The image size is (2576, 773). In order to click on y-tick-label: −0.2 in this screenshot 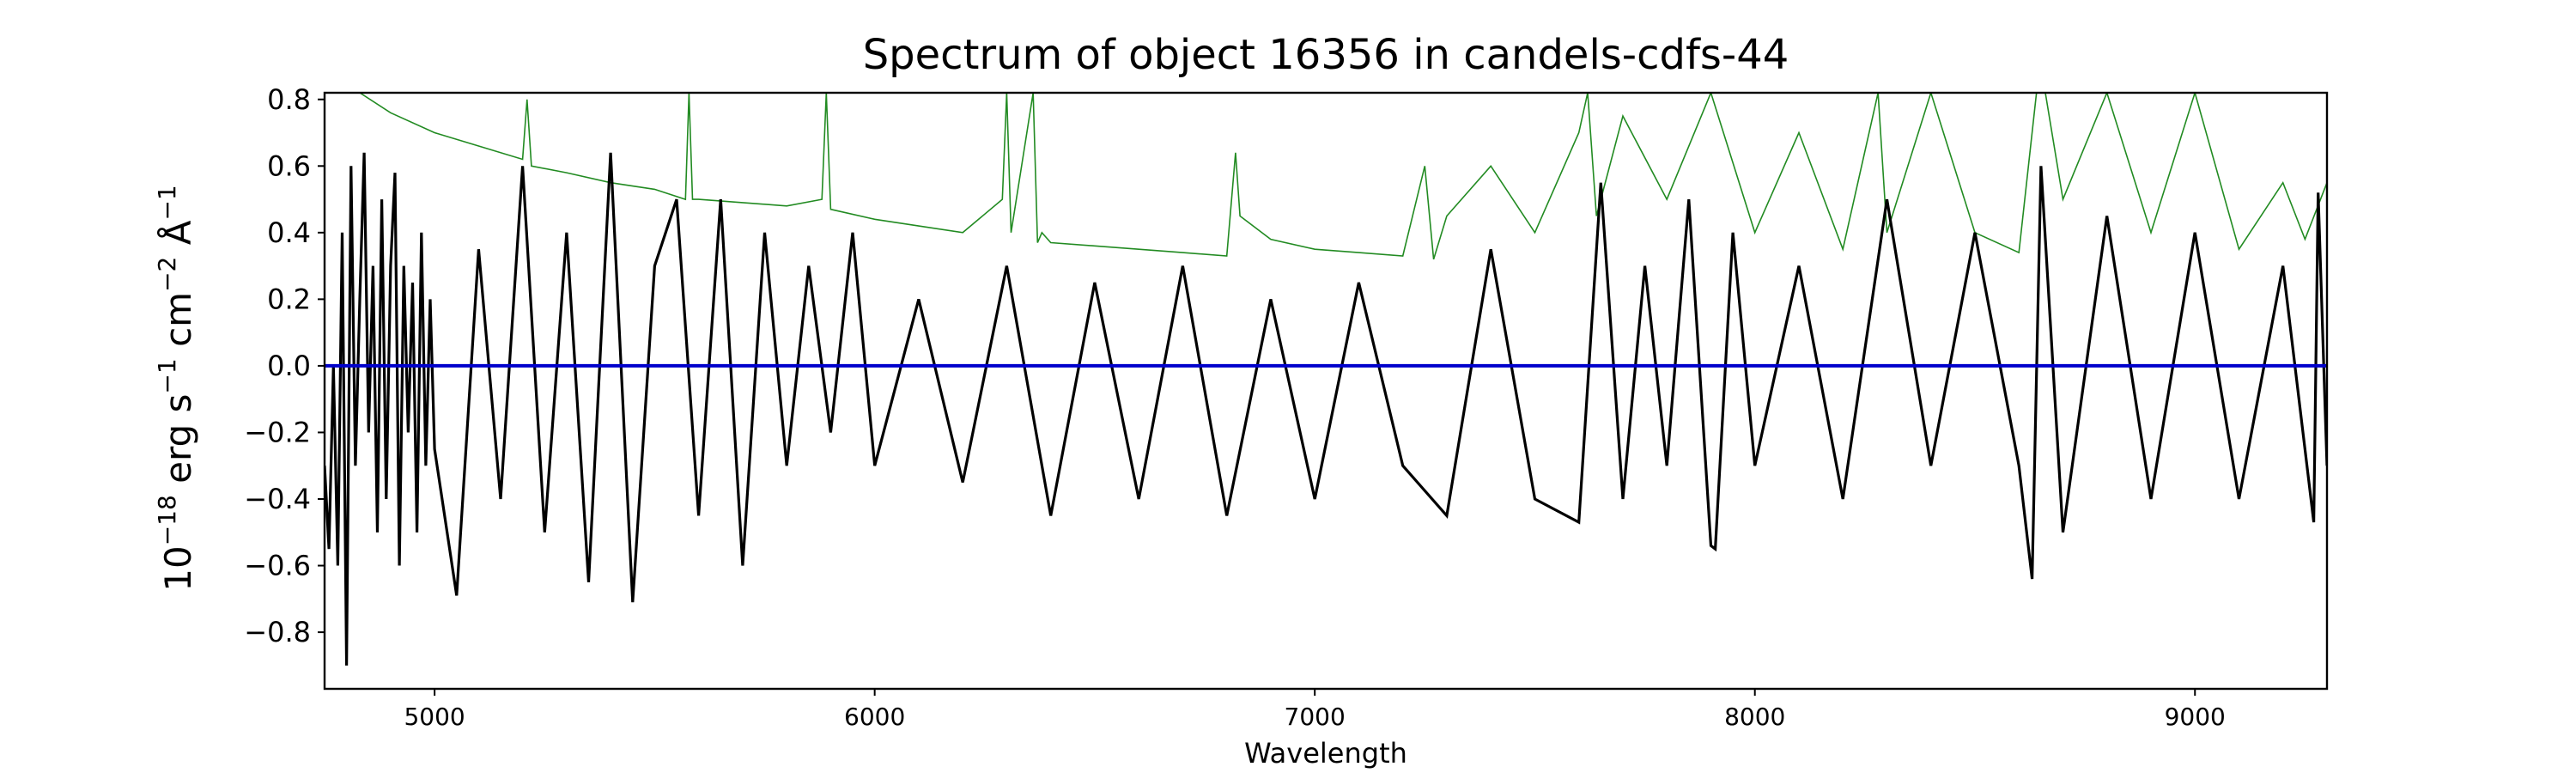, I will do `click(278, 432)`.